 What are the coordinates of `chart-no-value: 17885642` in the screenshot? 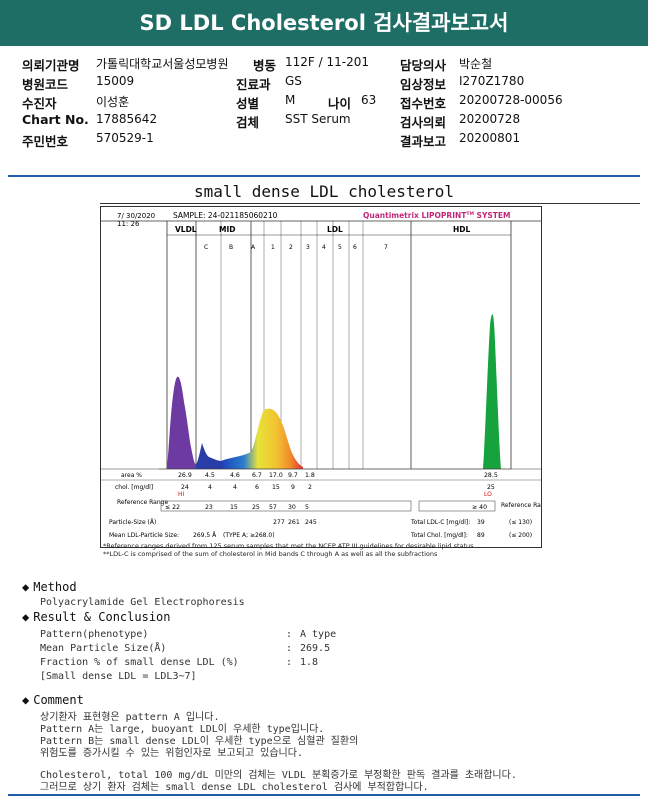 It's located at (127, 119).